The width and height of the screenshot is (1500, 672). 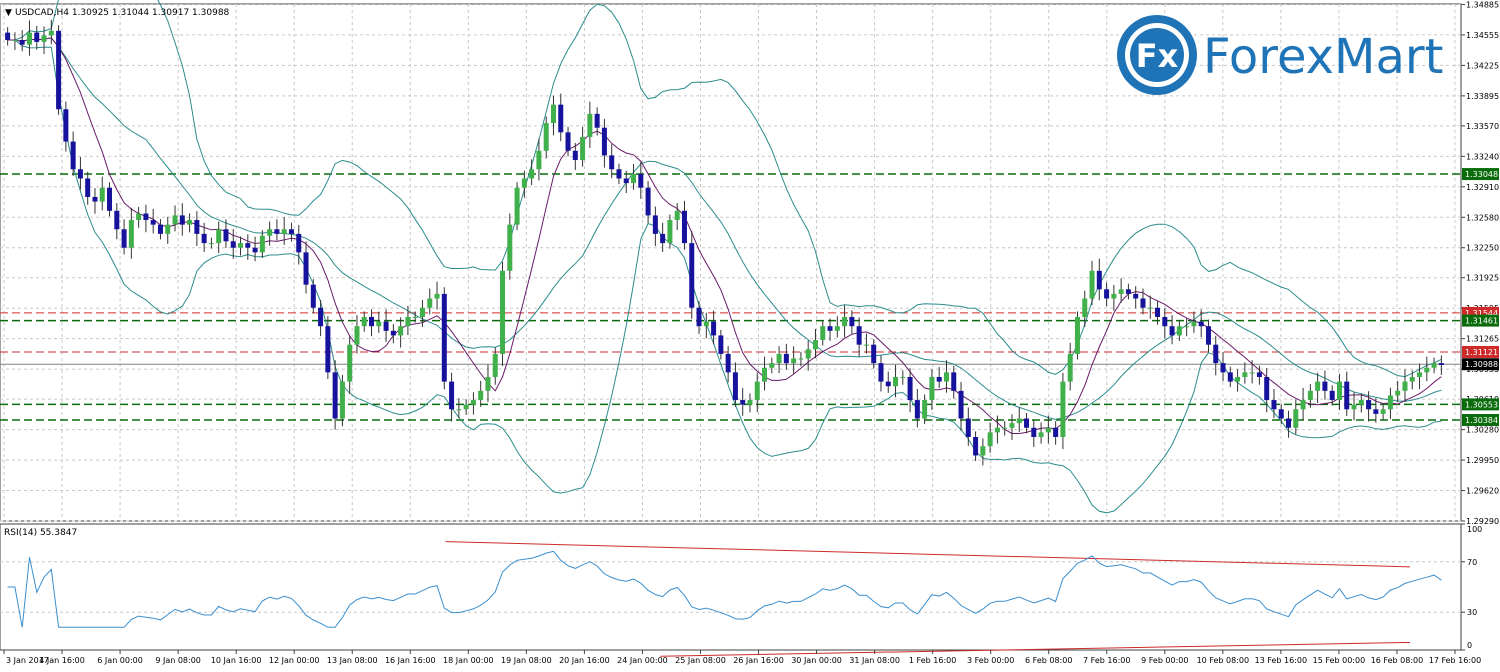 What do you see at coordinates (816, 660) in the screenshot?
I see `time-tick-label: 30 Jan 00:00` at bounding box center [816, 660].